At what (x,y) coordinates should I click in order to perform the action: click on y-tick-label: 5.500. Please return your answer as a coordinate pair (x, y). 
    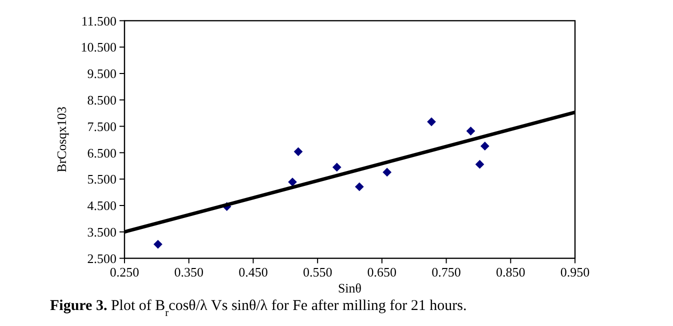
    Looking at the image, I should click on (101, 179).